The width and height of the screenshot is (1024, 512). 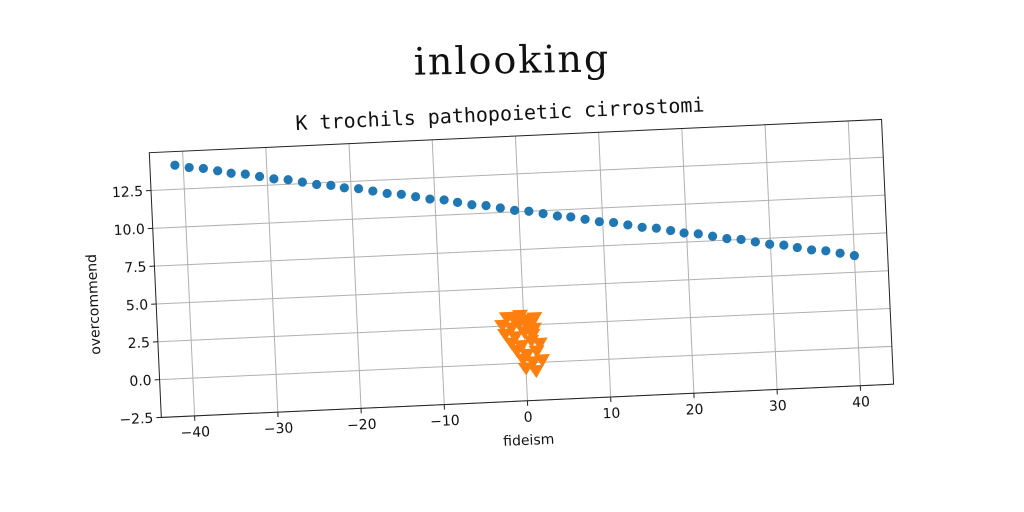 I want to click on x-tick-label: 20, so click(x=694, y=410).